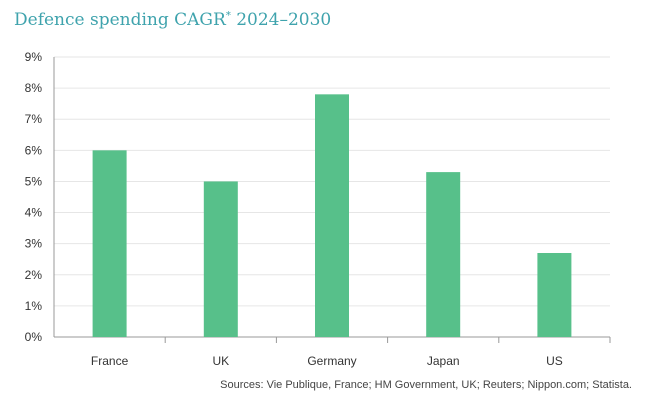  Describe the element at coordinates (220, 361) in the screenshot. I see `x-tick-label: UK` at that location.